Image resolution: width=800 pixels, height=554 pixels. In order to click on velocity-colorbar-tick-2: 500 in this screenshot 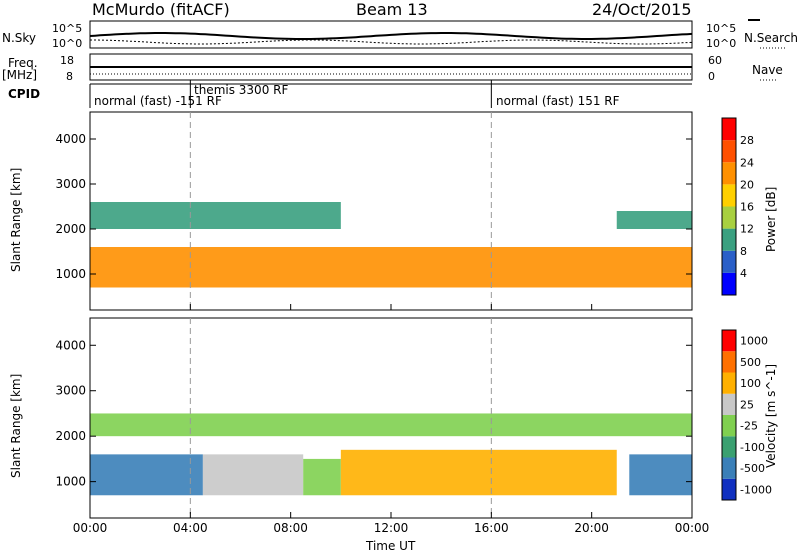, I will do `click(750, 362)`.